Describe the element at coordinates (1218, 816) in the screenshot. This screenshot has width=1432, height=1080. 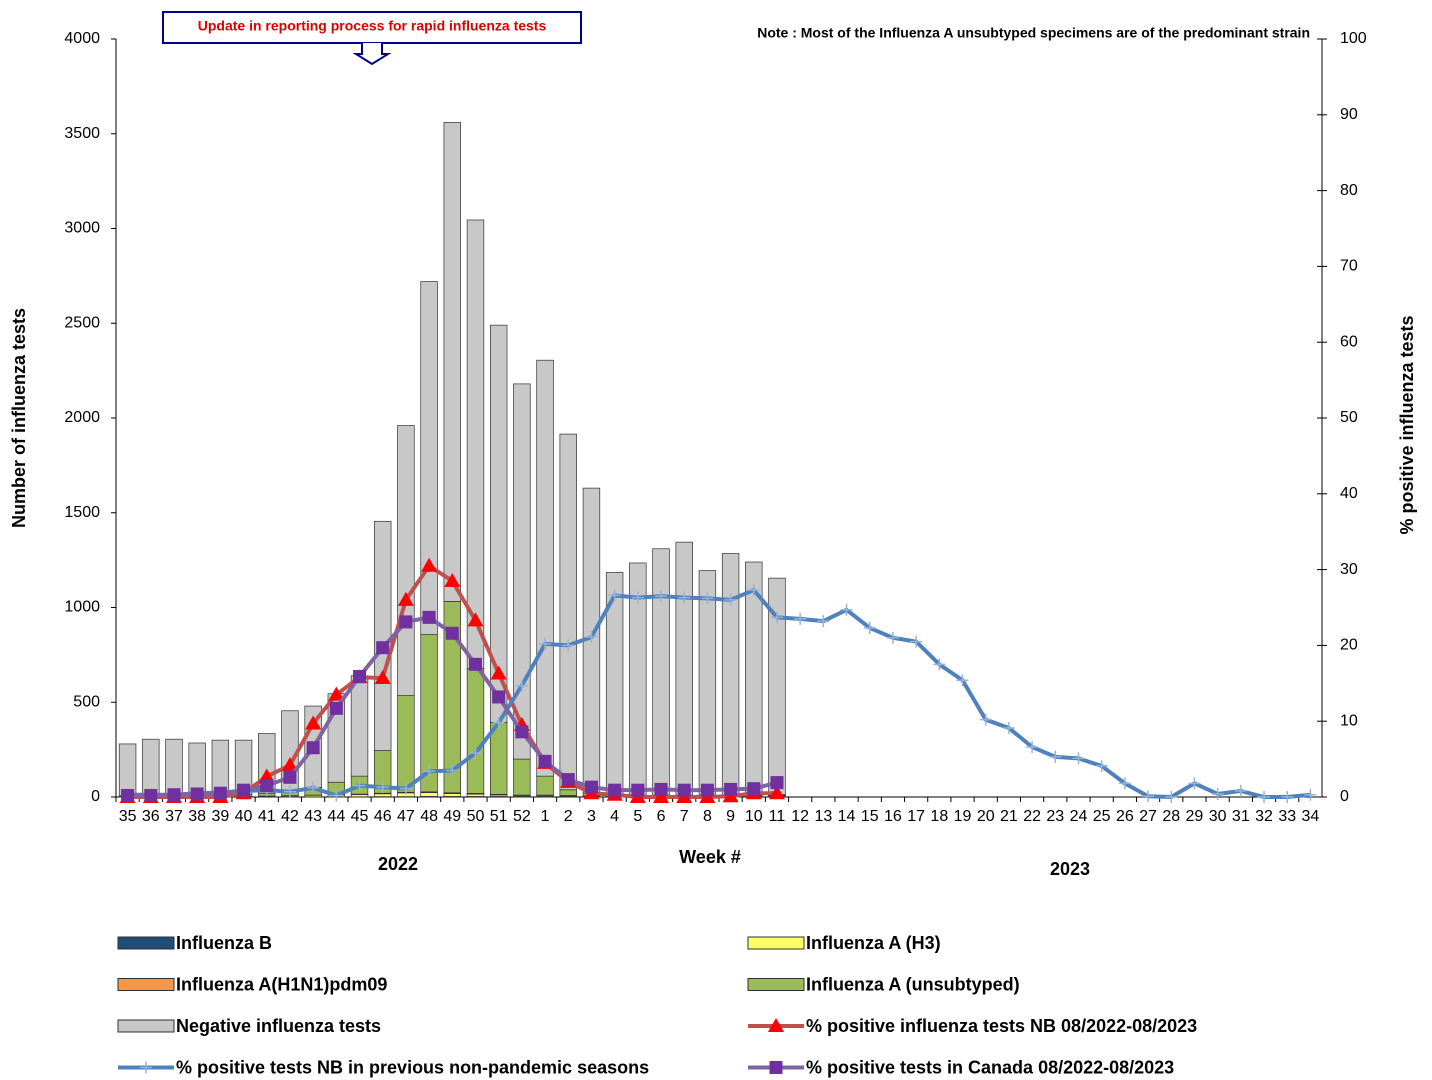
I see `x-tick-label: 30` at that location.